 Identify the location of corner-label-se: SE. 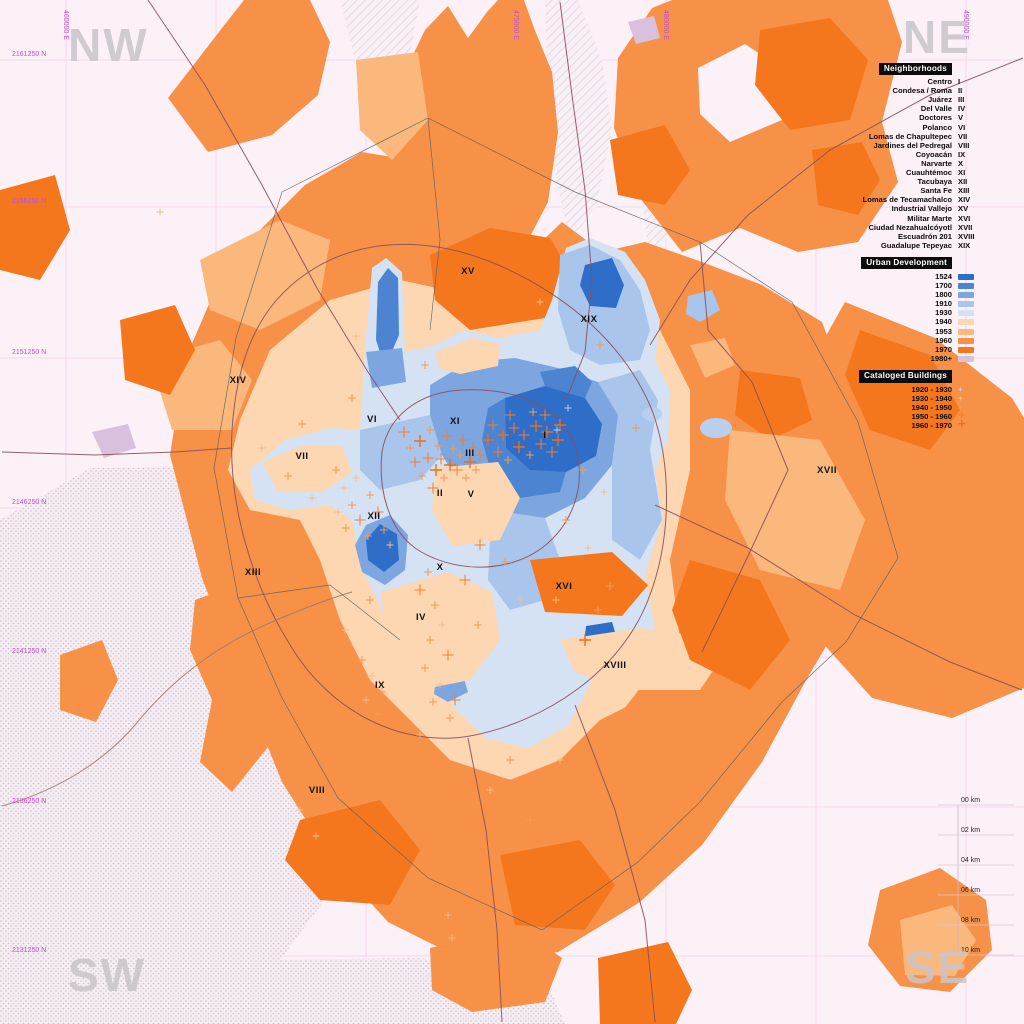
(938, 967).